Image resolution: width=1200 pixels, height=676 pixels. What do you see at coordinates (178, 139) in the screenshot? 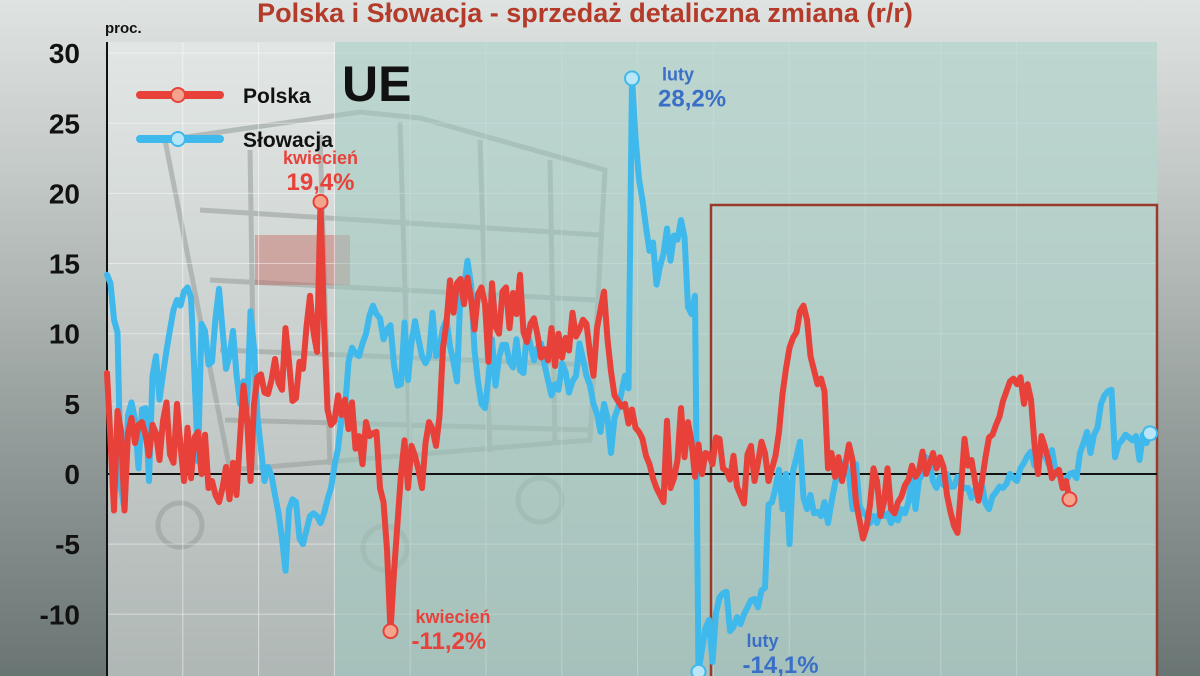
I see `legend-marker-slowacja` at bounding box center [178, 139].